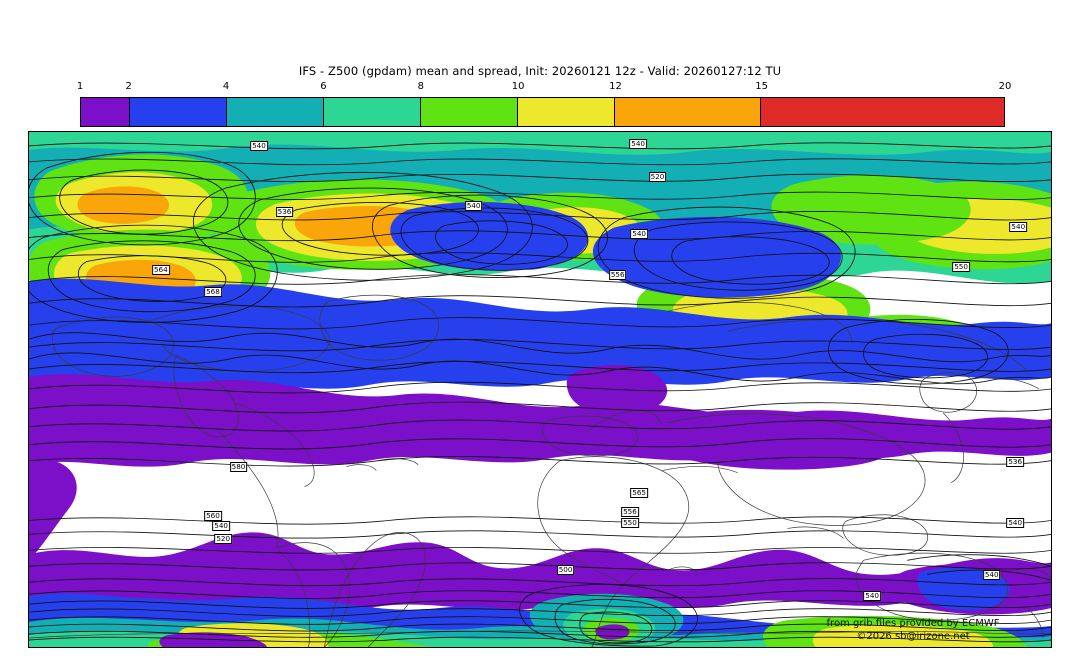 The image size is (1080, 658). I want to click on colorbar-tick-6: 6, so click(323, 86).